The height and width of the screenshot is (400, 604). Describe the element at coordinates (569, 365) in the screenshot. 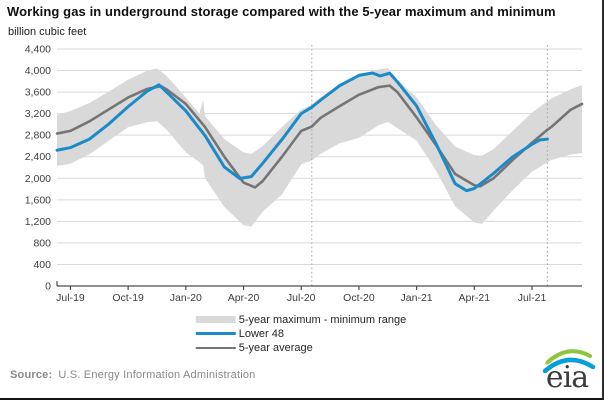

I see `logo-swoosh-blue-icon` at that location.